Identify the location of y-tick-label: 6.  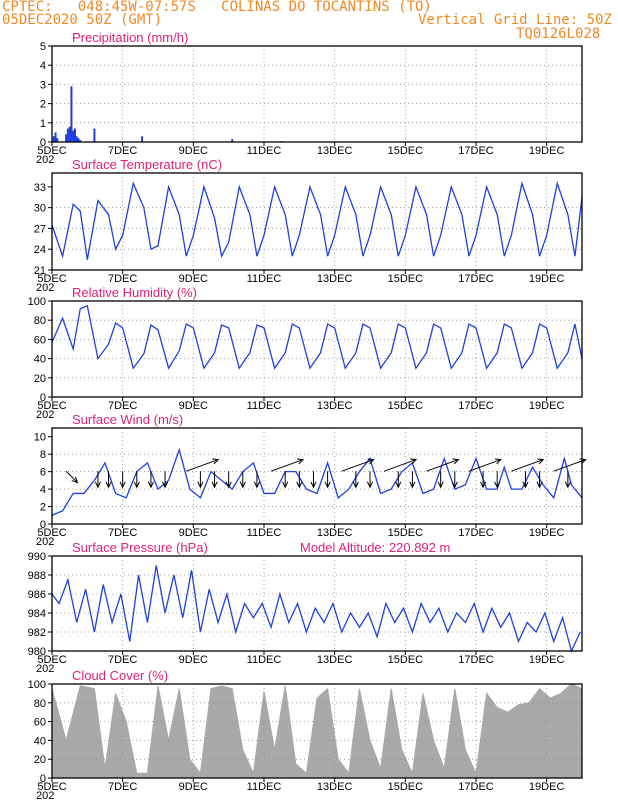
(43, 473).